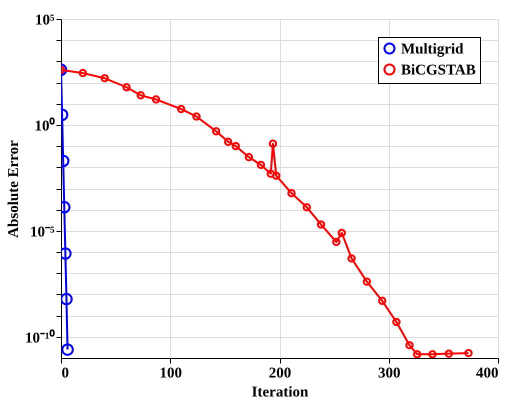 The image size is (530, 410). What do you see at coordinates (65, 374) in the screenshot?
I see `x-tick-label: 0` at bounding box center [65, 374].